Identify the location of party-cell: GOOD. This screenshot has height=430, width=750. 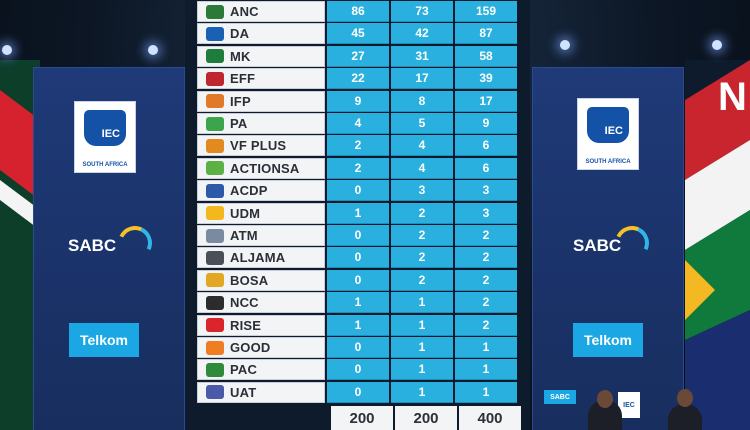
(261, 347).